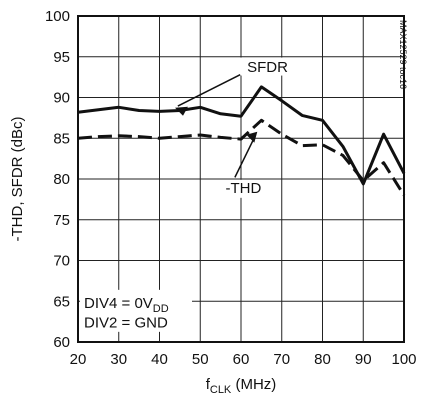 This screenshot has width=421, height=402. Describe the element at coordinates (267, 67) in the screenshot. I see `sfdr-annotation-label: SFDR` at that location.